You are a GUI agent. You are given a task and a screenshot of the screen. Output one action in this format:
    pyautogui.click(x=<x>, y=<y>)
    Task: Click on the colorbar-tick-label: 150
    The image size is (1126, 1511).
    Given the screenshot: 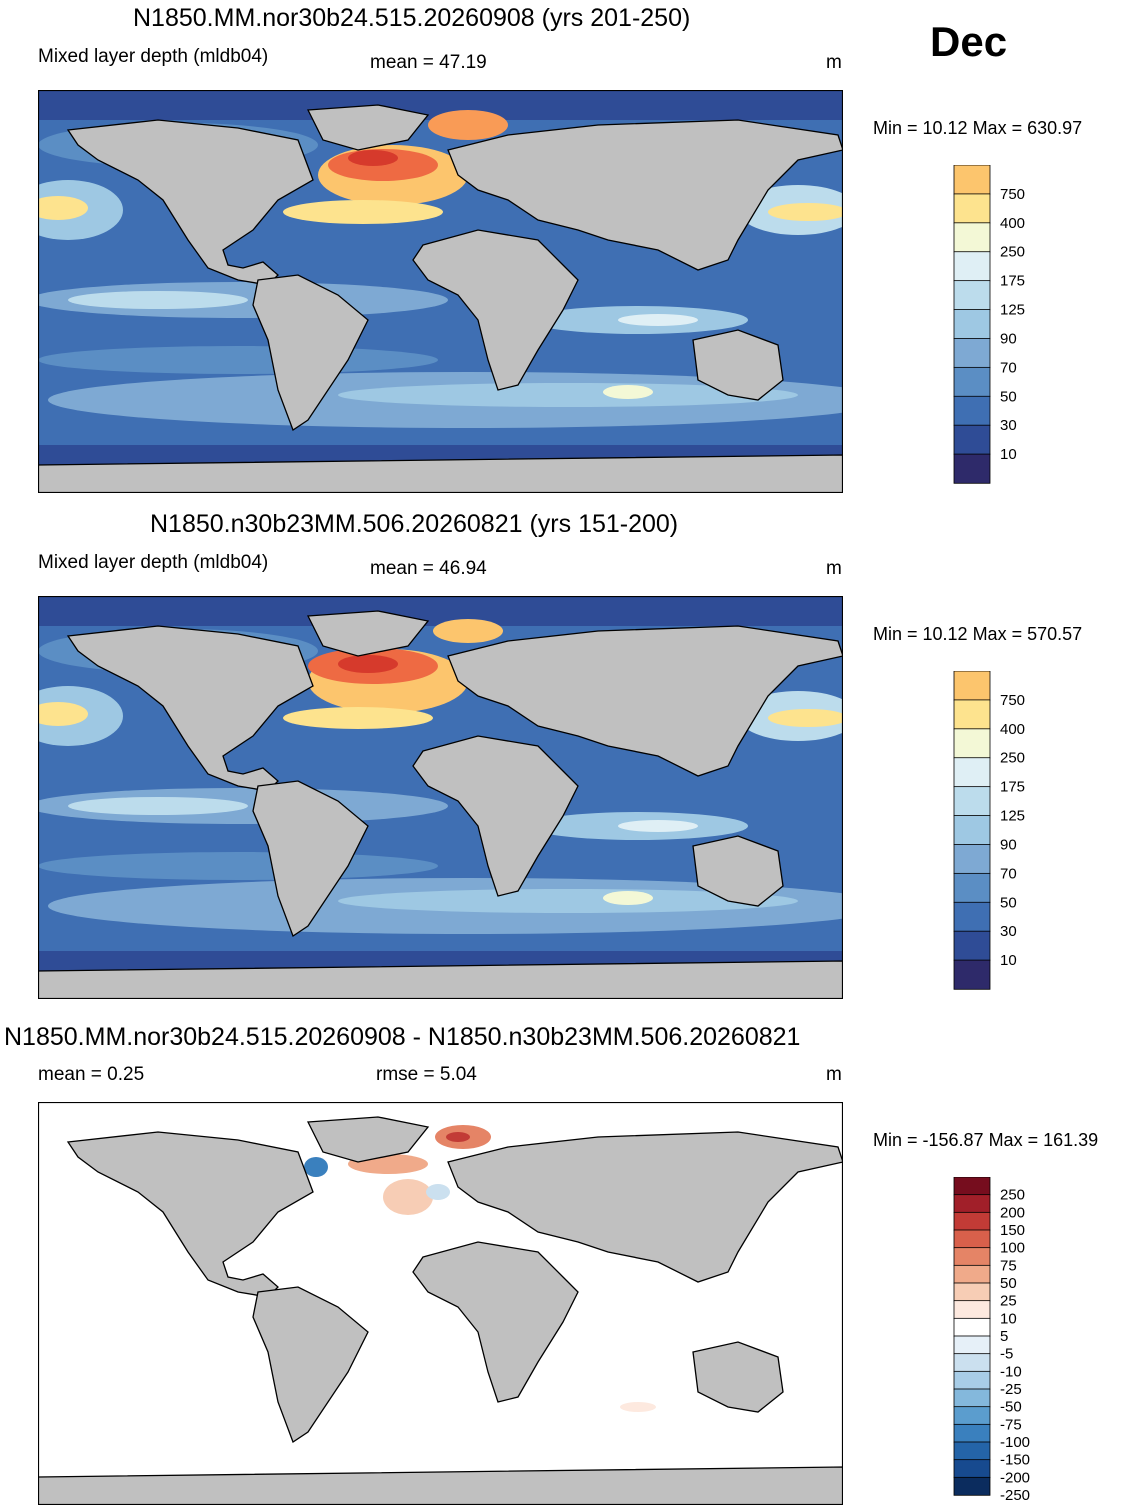 What is the action you would take?
    pyautogui.click(x=1012, y=1230)
    